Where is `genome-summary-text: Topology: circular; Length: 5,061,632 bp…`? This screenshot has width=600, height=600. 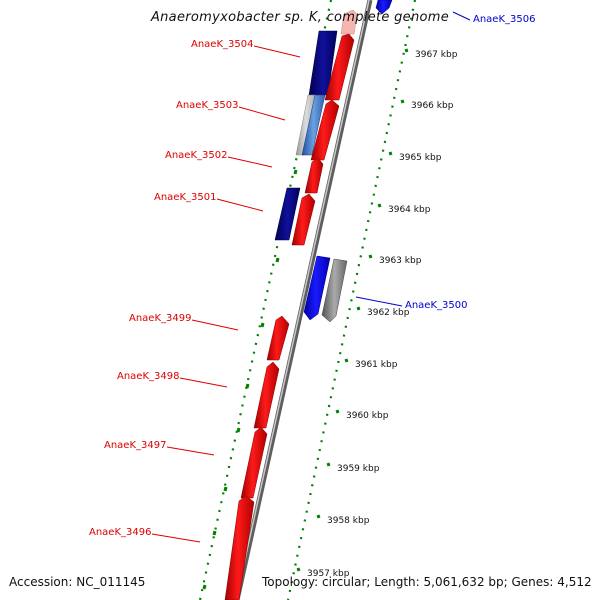
genome-summary-text: Topology: circular; Length: 5,061,632 bp… is located at coordinates (427, 582).